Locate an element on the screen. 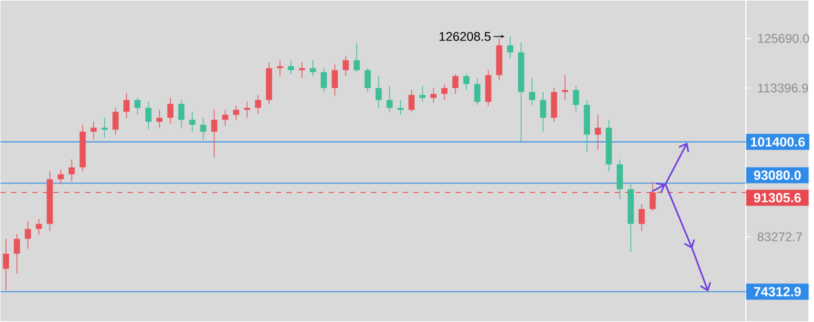 This screenshot has height=322, width=814. ref-line-label: 74312.9 is located at coordinates (777, 291).